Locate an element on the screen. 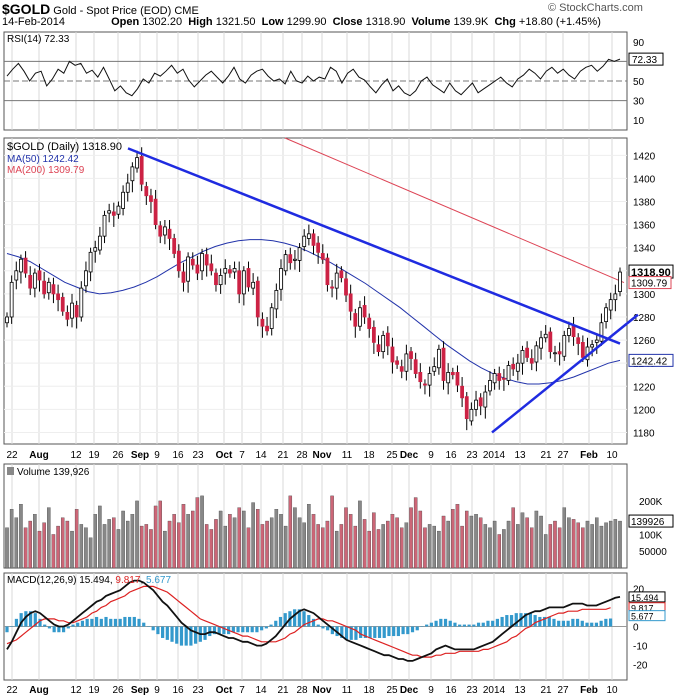 The height and width of the screenshot is (697, 676). ma200-box is located at coordinates (650, 283).